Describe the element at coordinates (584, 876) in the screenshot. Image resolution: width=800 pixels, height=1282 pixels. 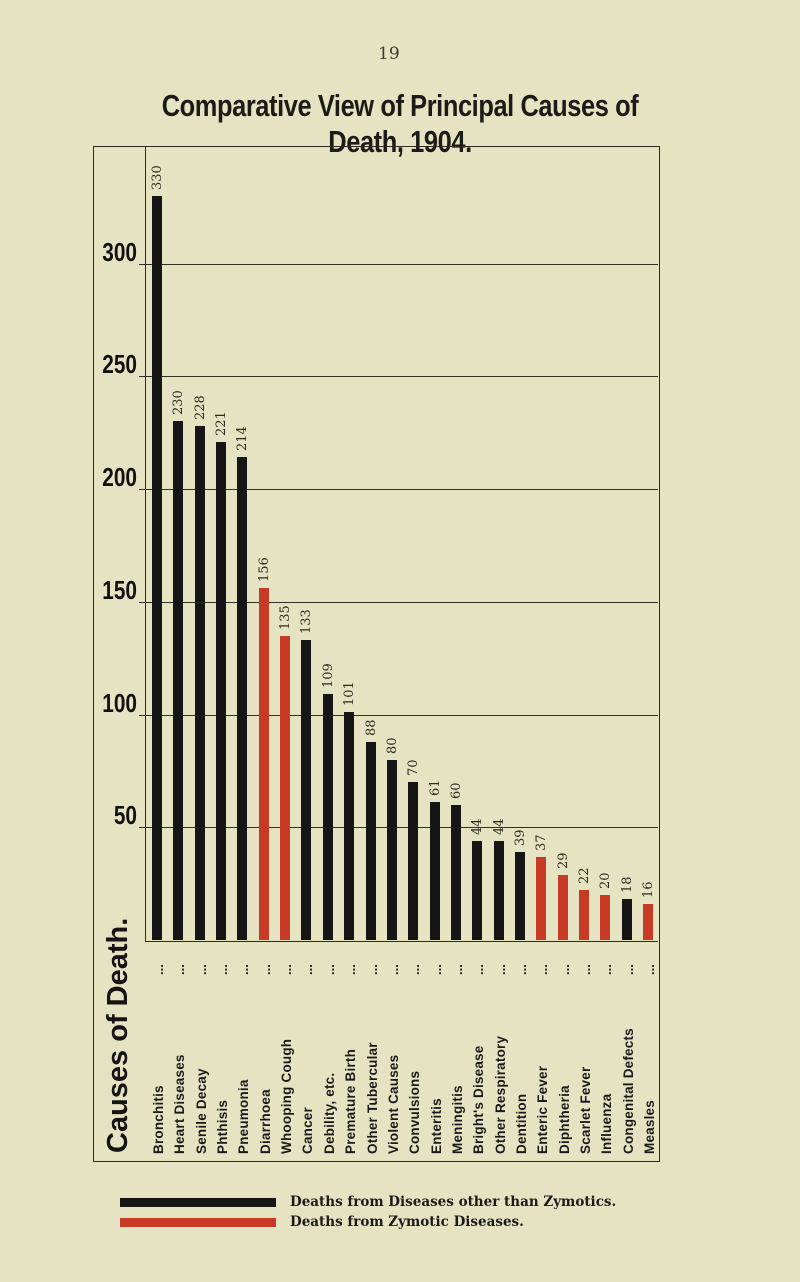
I see `bar-value-label: 22` at that location.